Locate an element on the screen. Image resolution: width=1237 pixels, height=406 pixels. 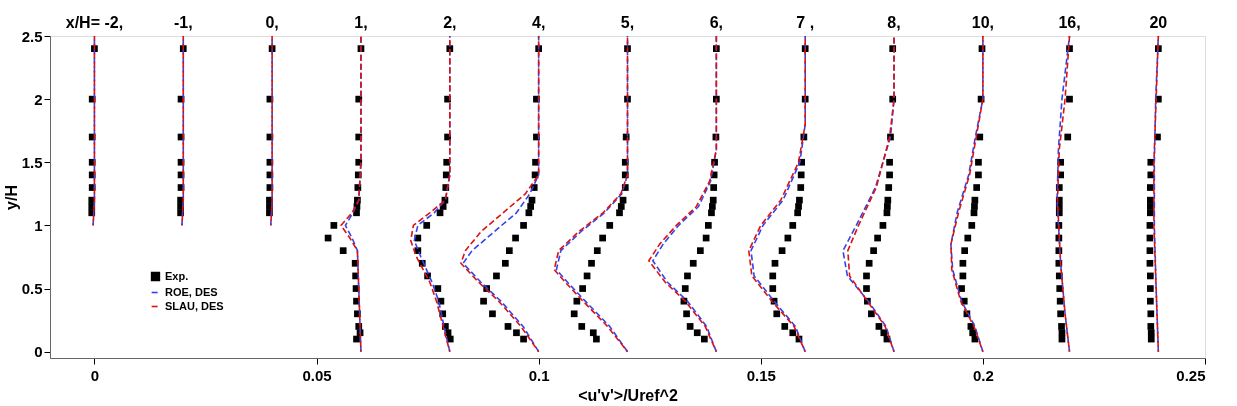
text: 1, is located at coordinates (361, 22).